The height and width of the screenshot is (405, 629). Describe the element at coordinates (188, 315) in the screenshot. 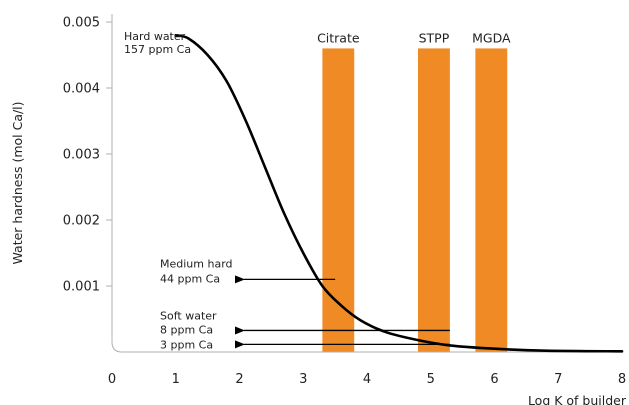

I see `annotation-soft-water-line1: Soft water` at that location.